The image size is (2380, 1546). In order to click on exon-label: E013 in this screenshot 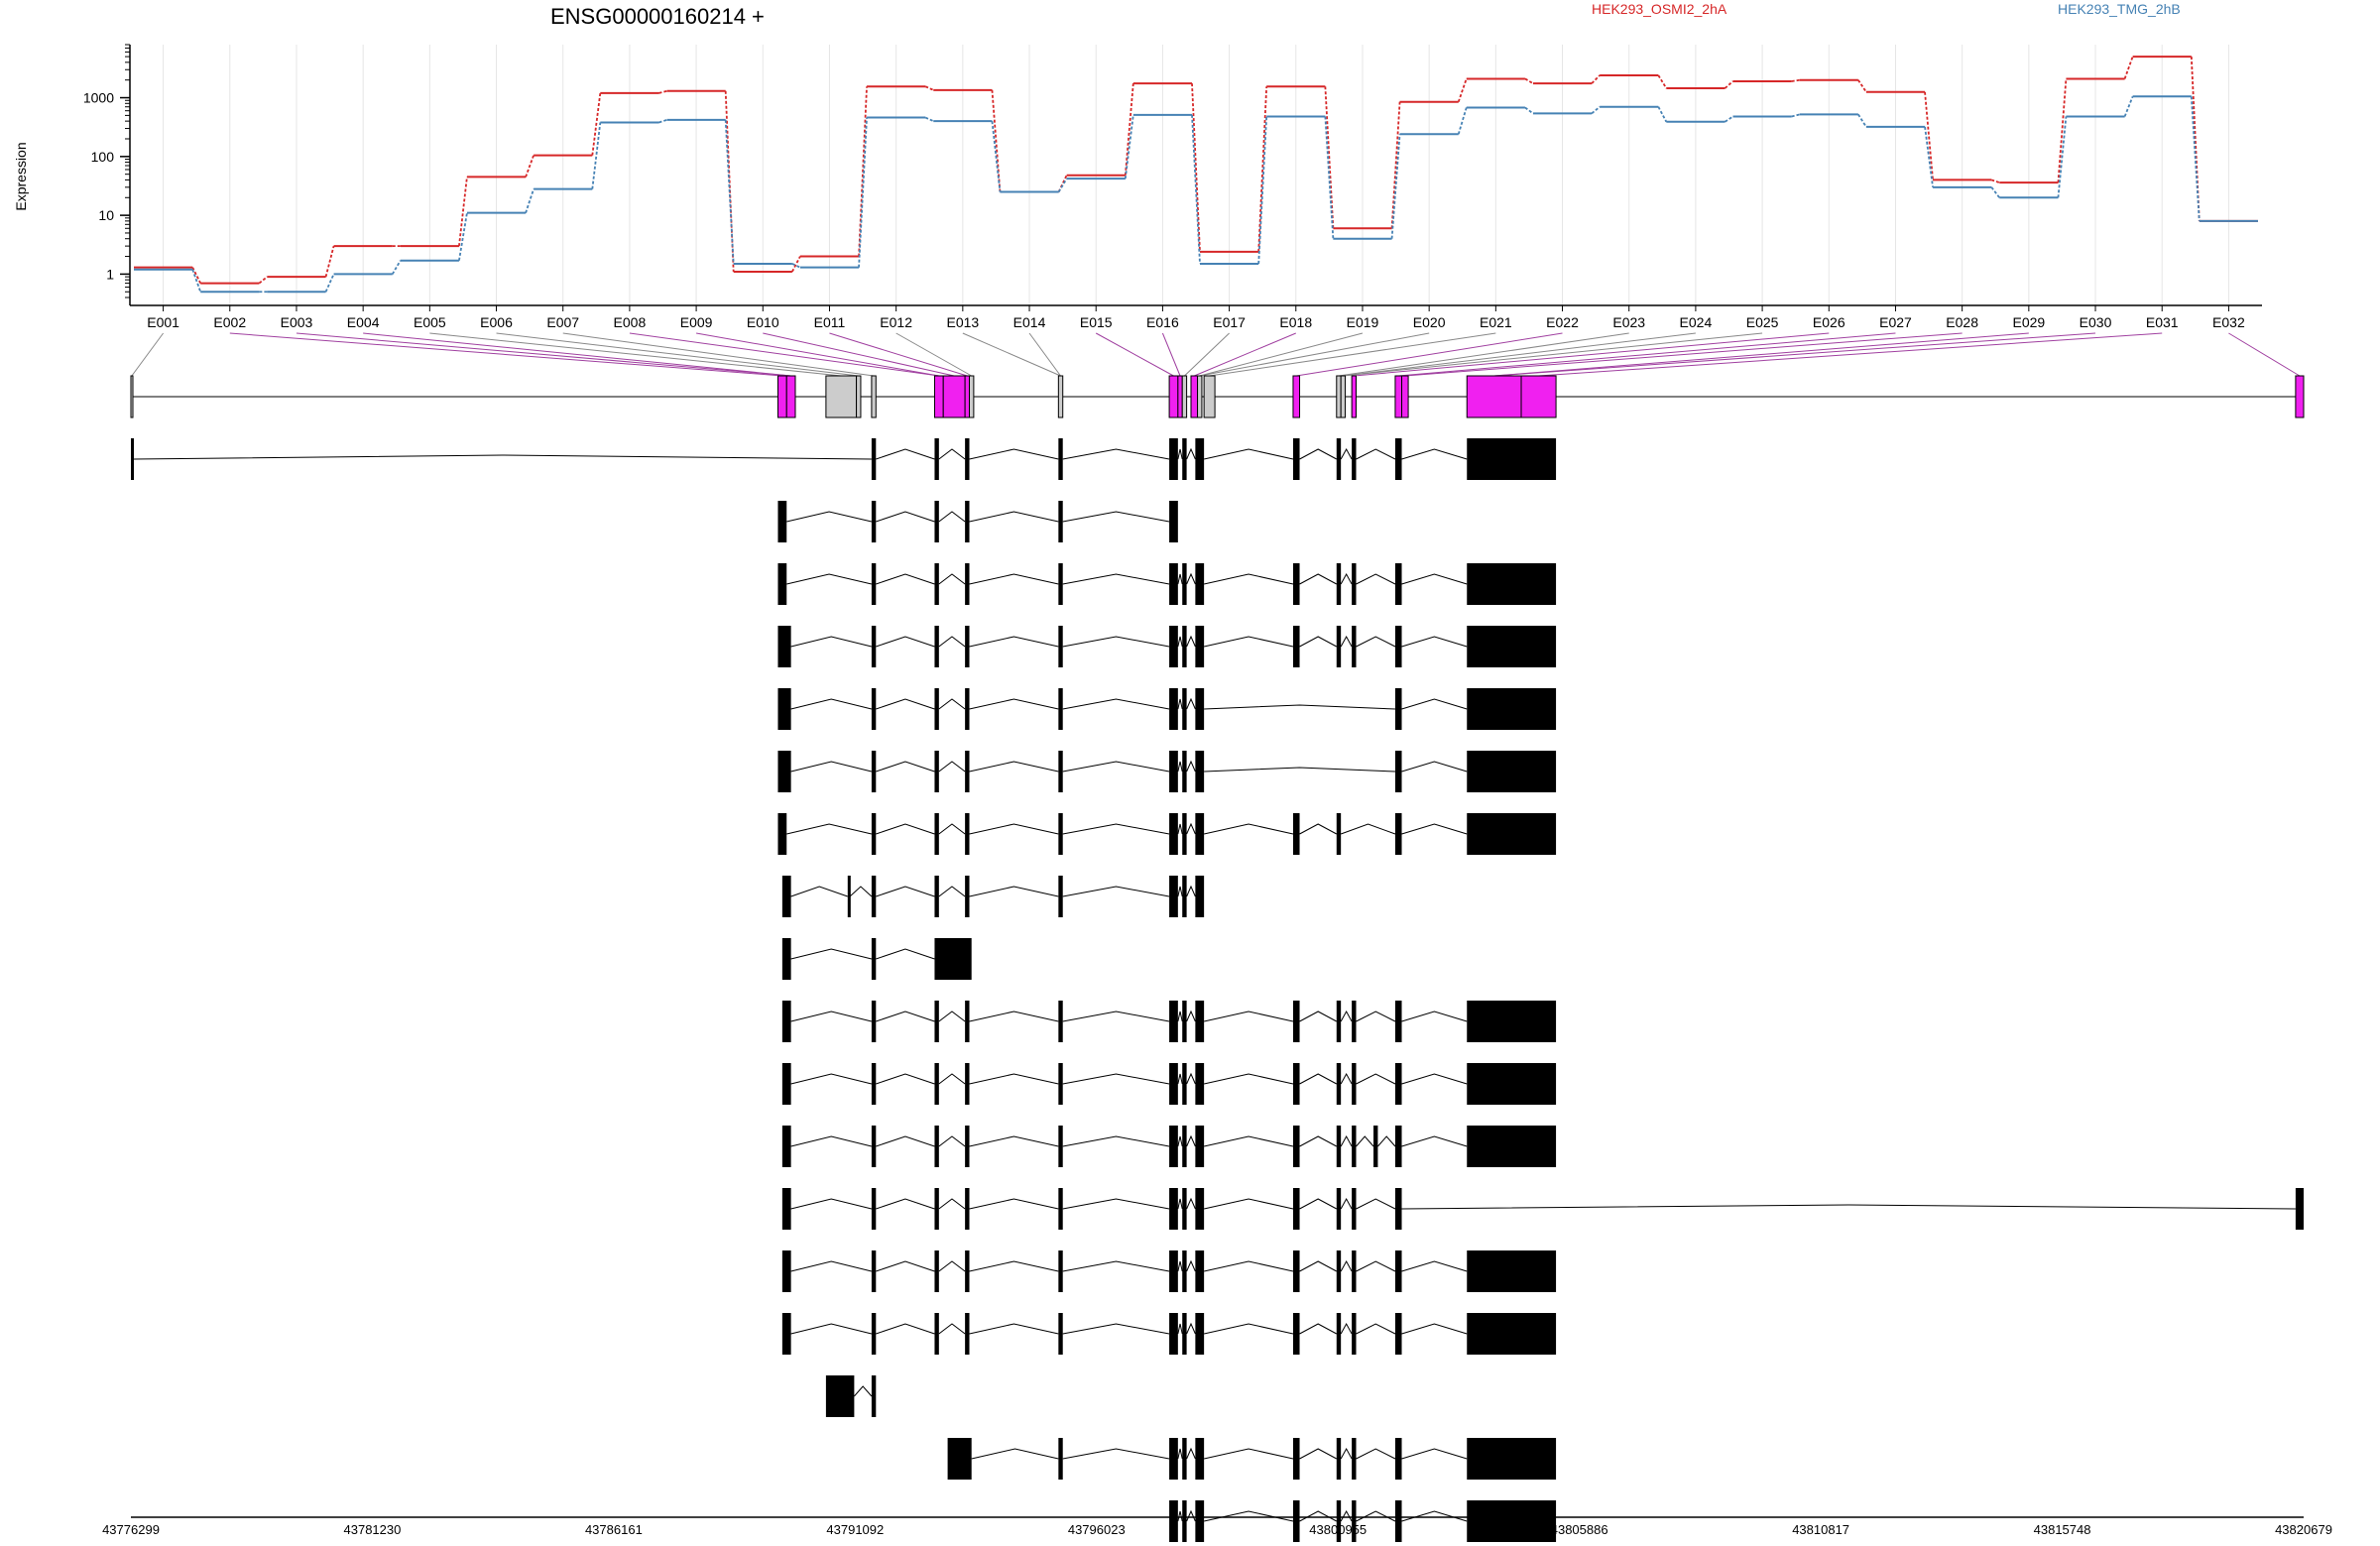, I will do `click(962, 322)`.